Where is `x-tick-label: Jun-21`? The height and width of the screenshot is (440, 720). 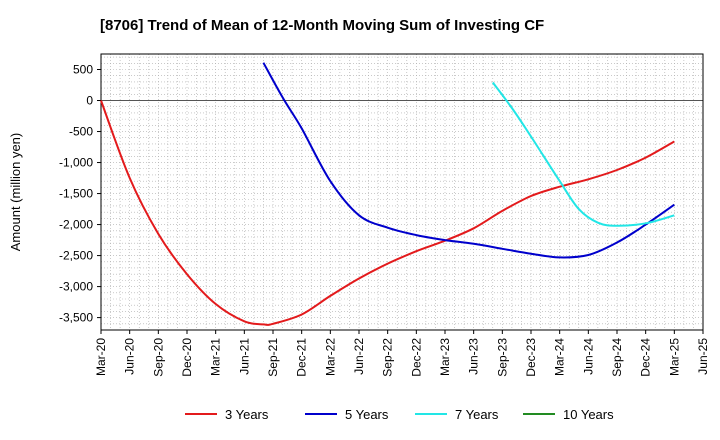 x-tick-label: Jun-21 is located at coordinates (244, 356).